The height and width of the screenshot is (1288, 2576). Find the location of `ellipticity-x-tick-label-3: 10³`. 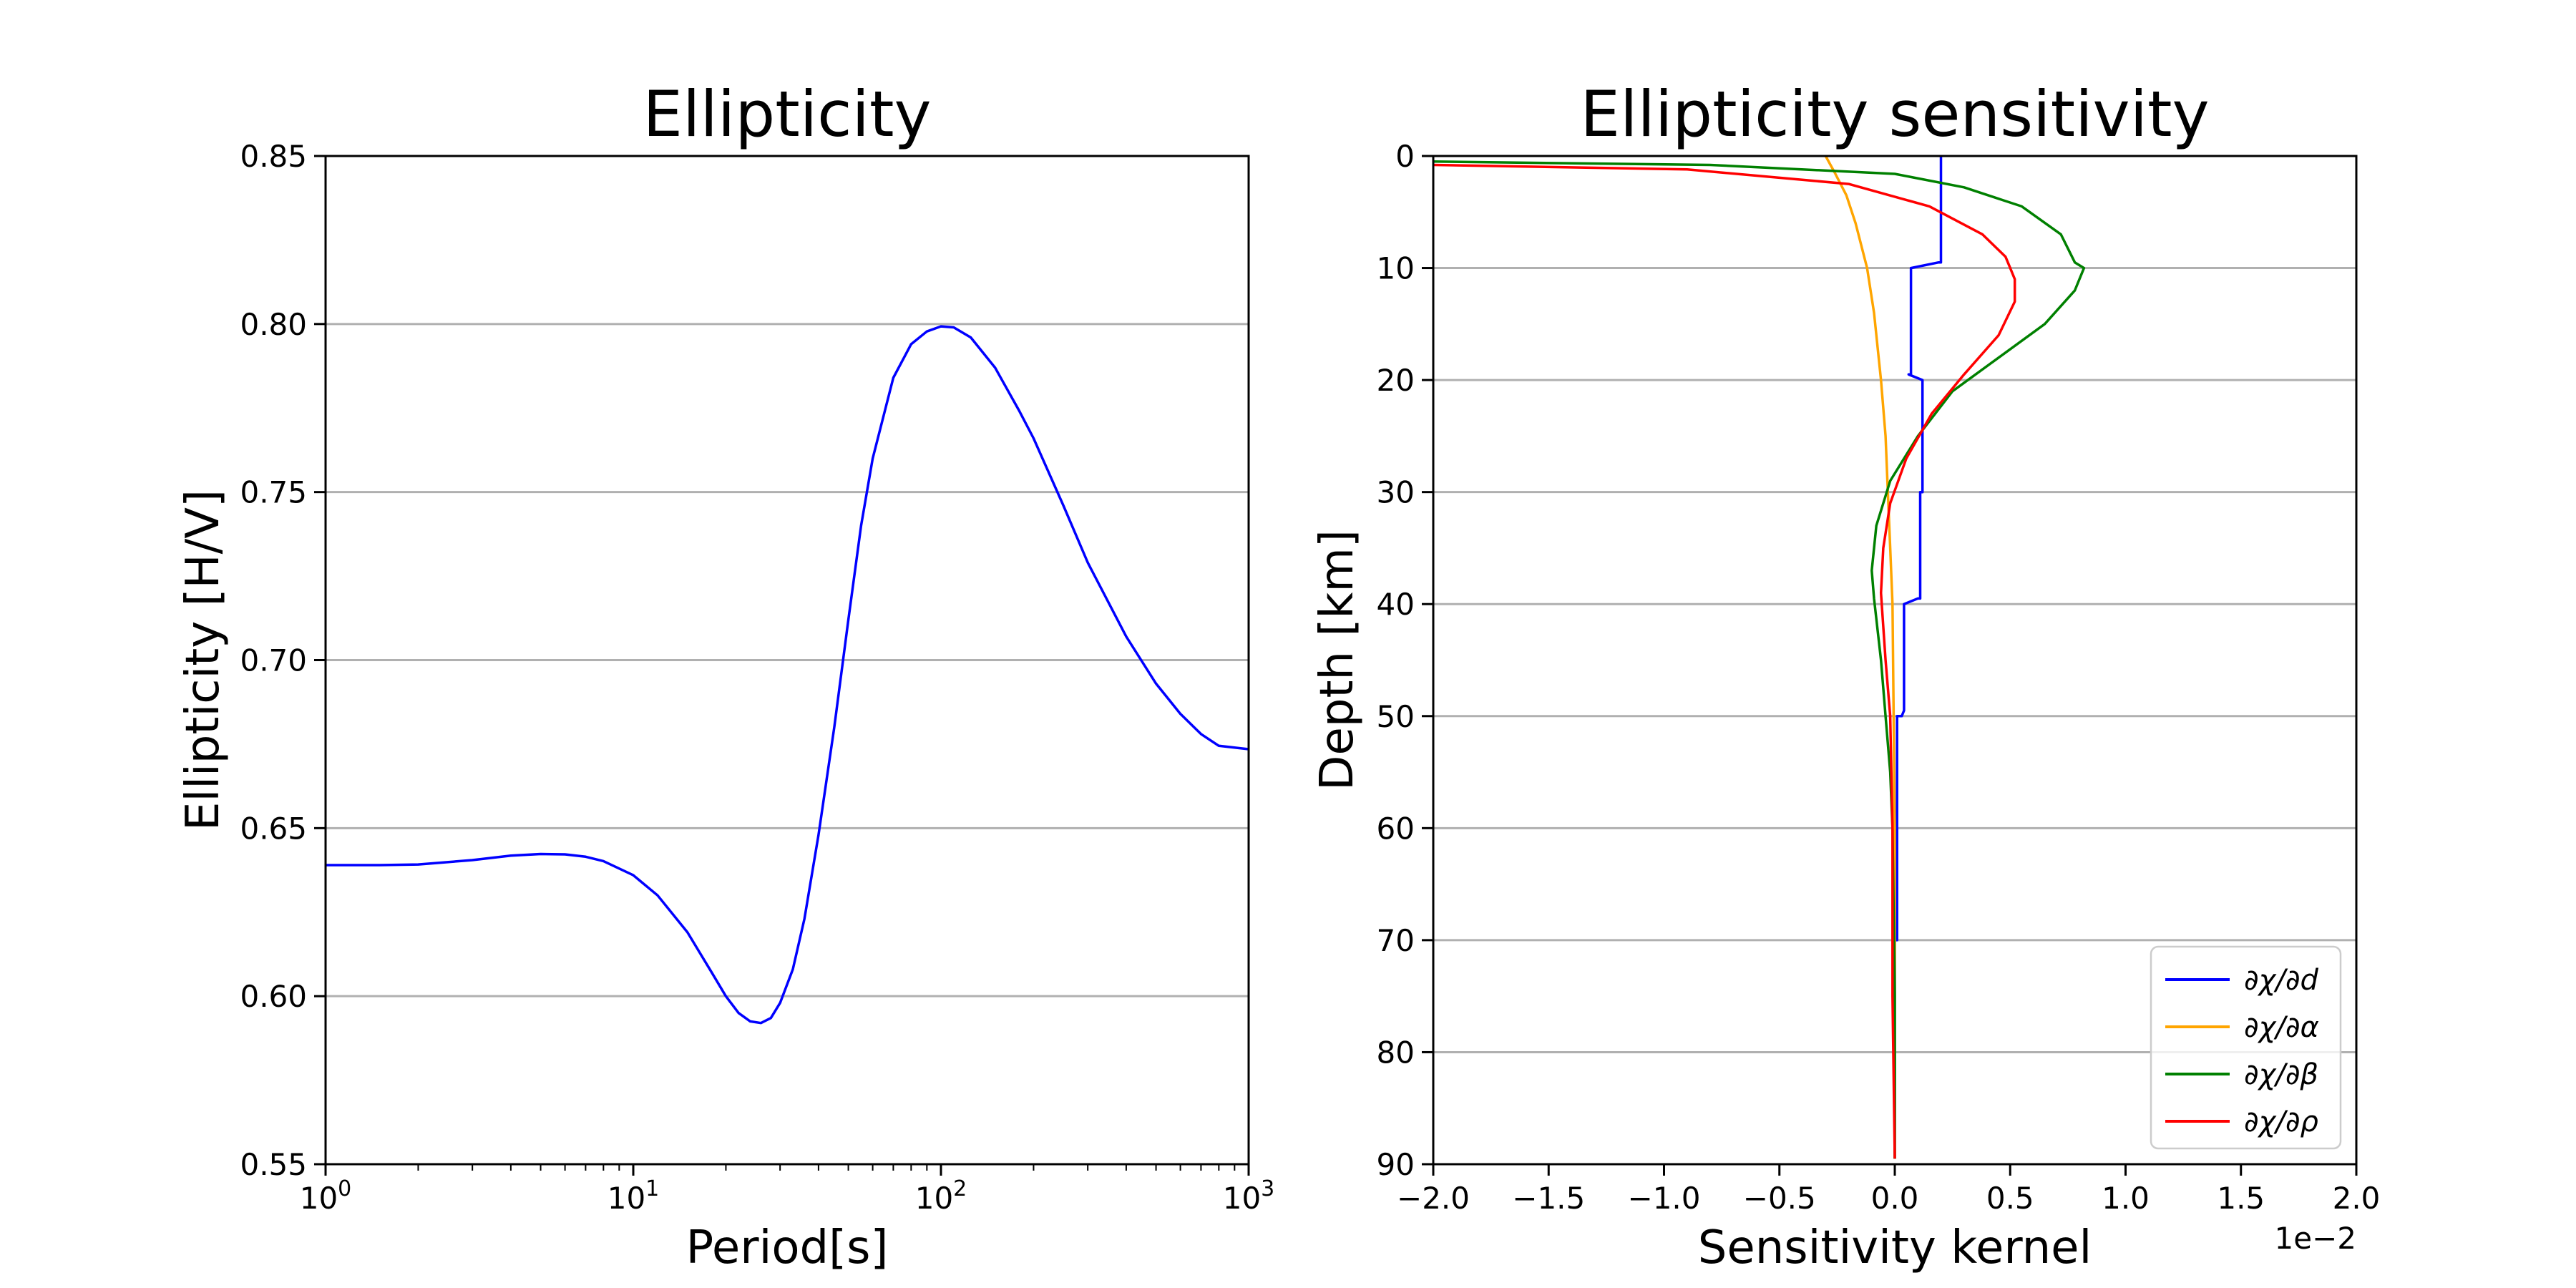

ellipticity-x-tick-label-3: 10³ is located at coordinates (1249, 1196).